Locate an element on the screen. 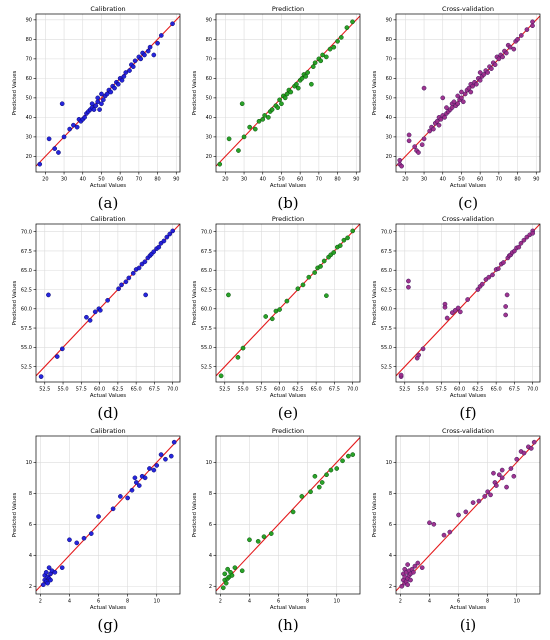 This screenshot has height=640, width=550. chart-title: Calibration is located at coordinates (107, 9).